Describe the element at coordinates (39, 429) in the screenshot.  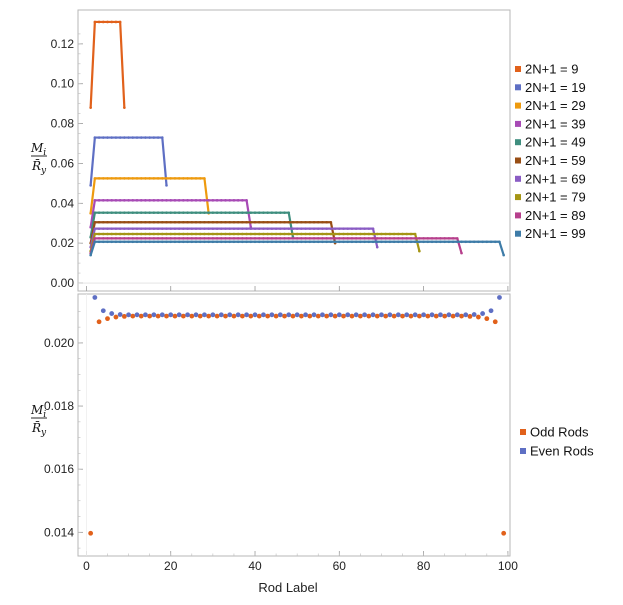
I see `svg-text: R̄y` at that location.